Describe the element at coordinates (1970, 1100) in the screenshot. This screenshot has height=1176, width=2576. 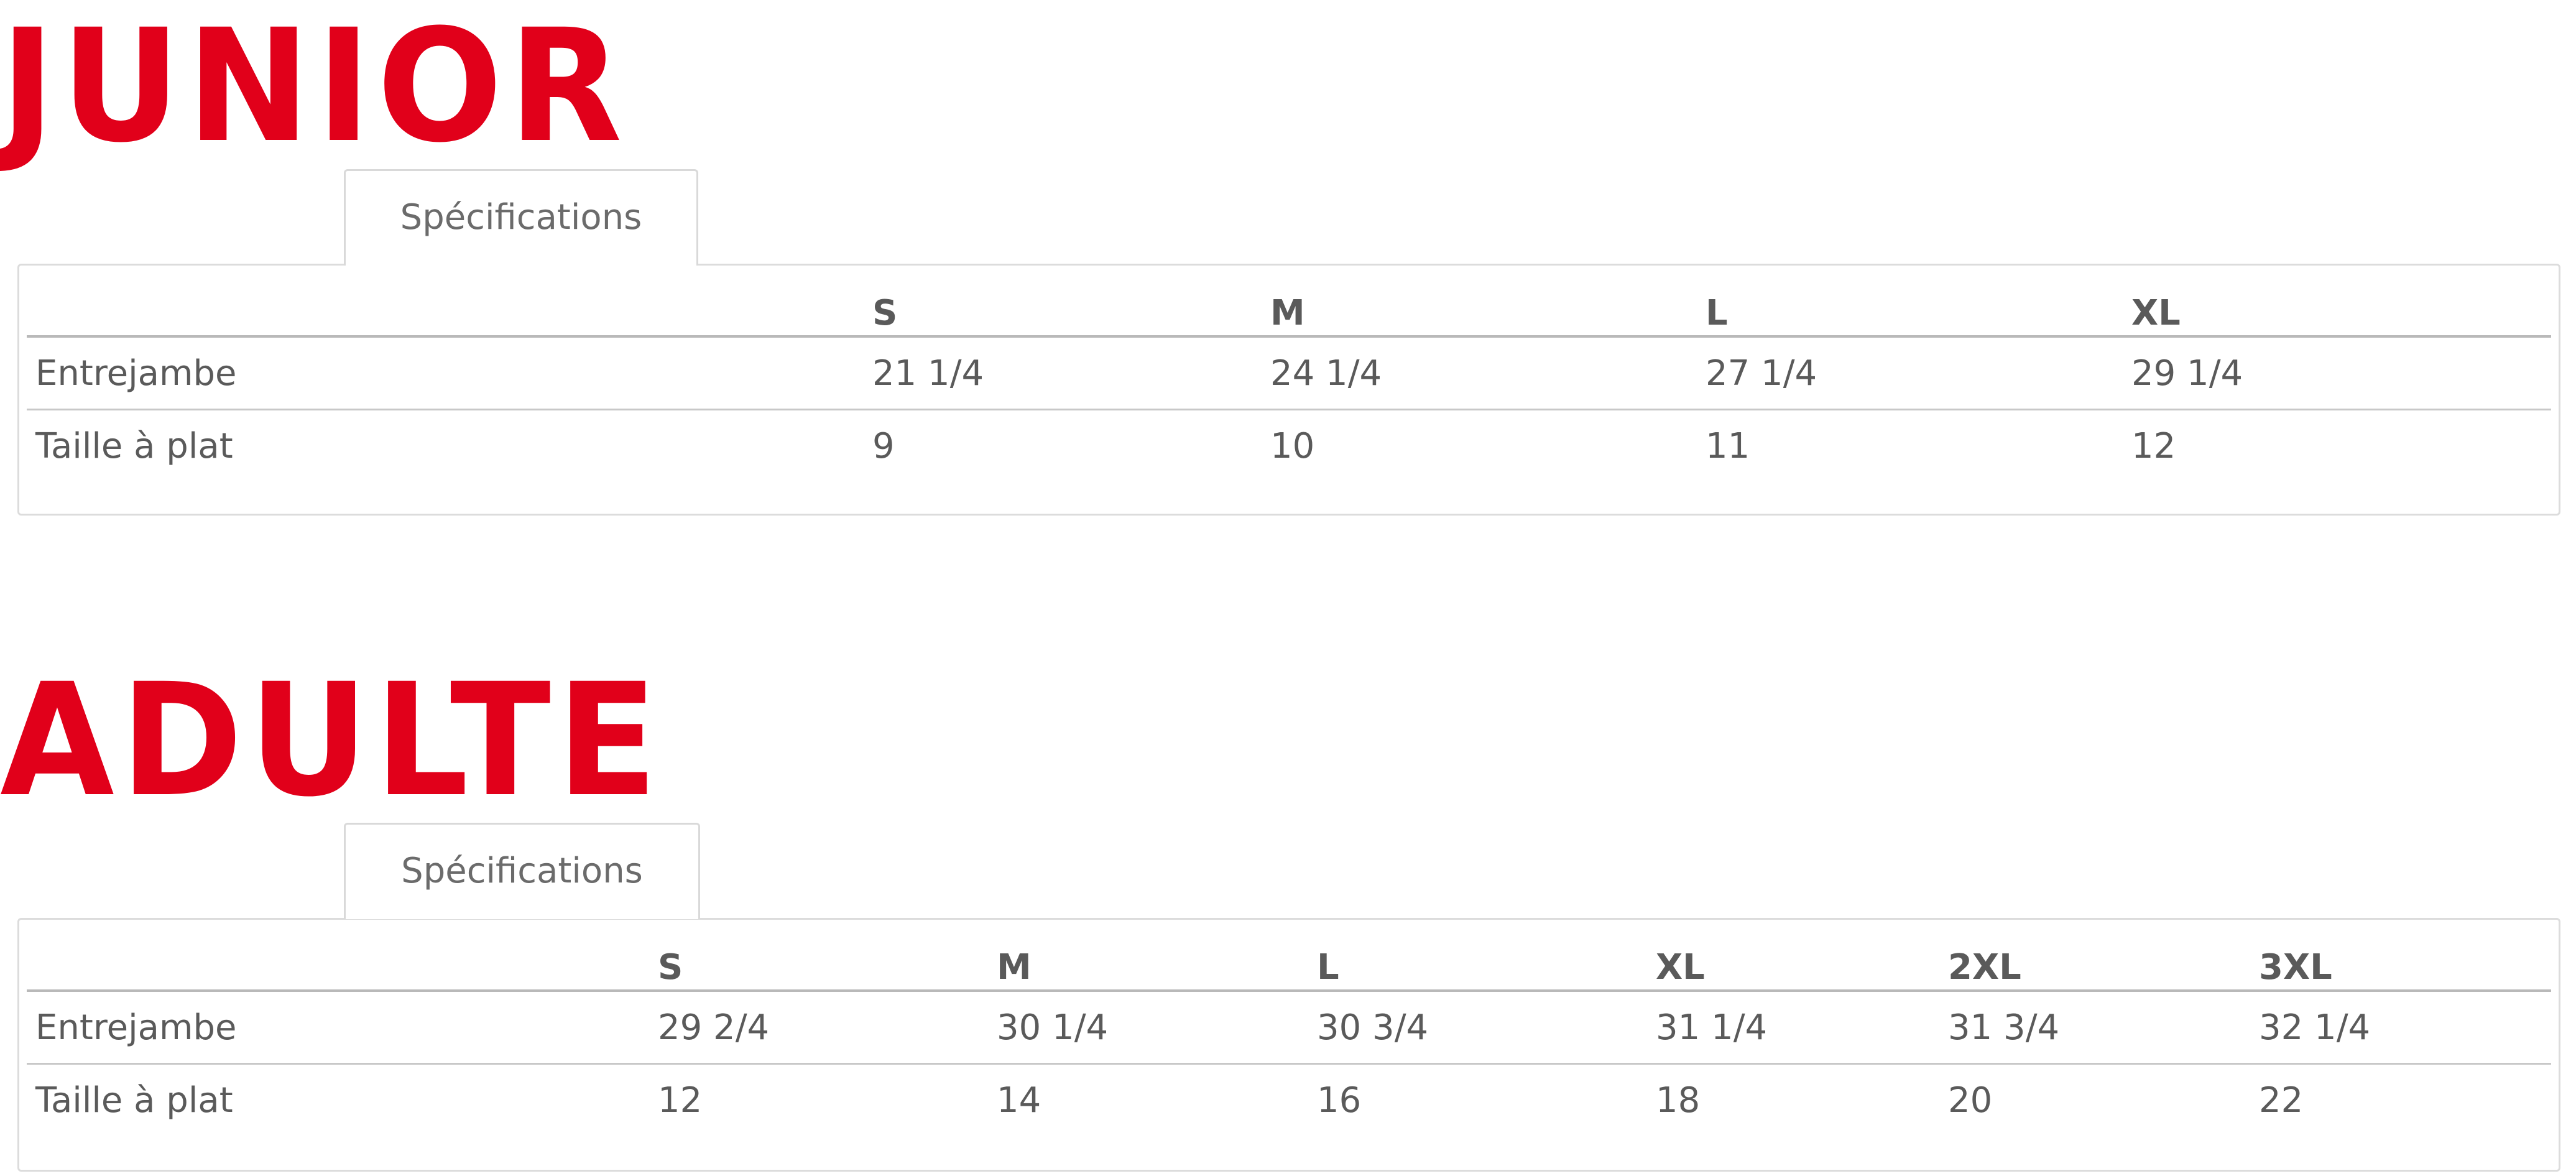
I see `table-cell: 20` at that location.